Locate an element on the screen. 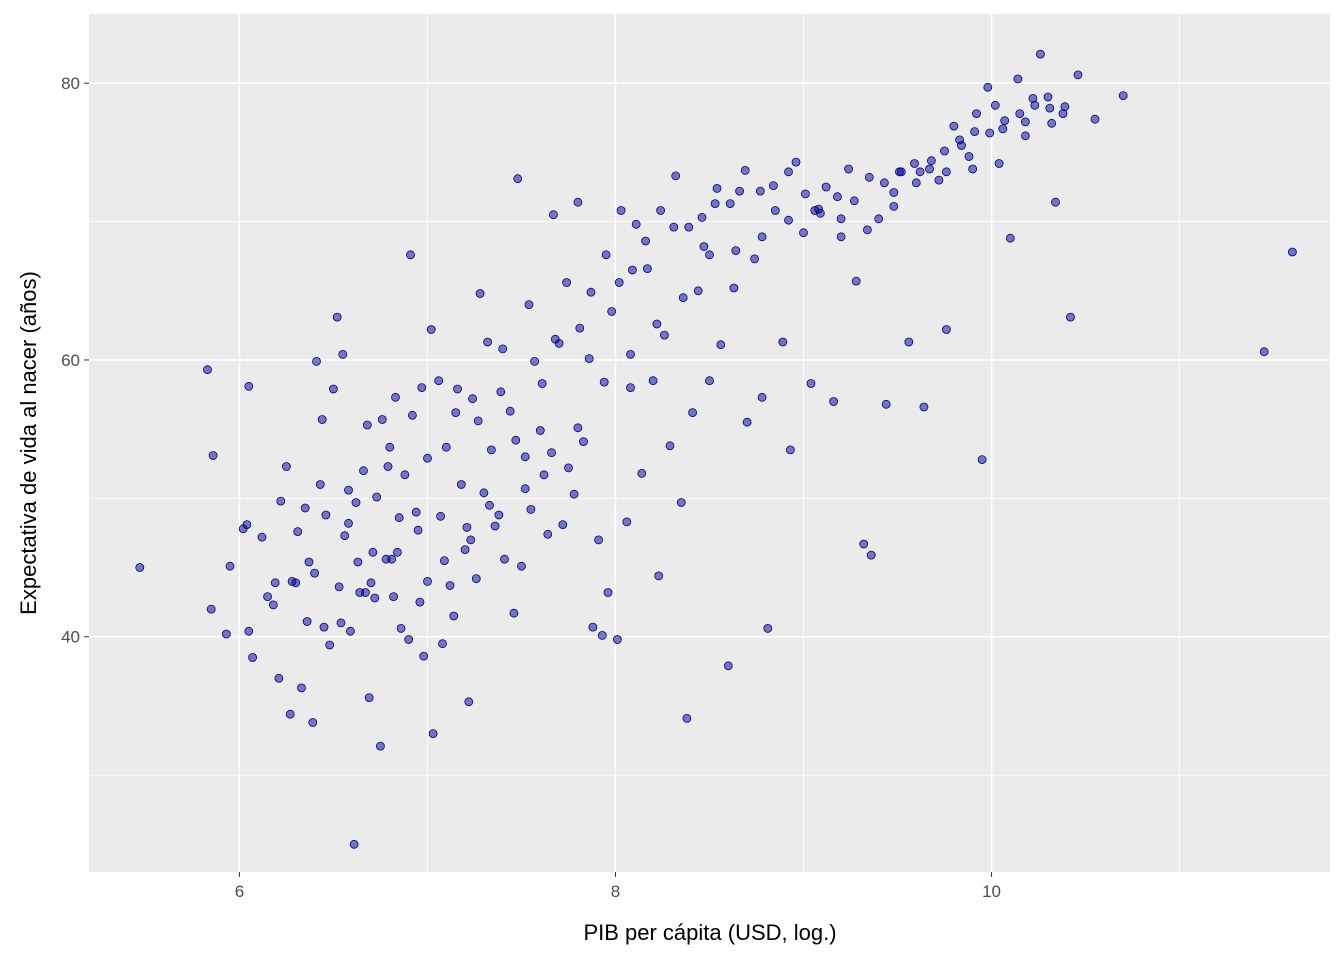 This screenshot has height=960, width=1344. x-tick-label: 10 is located at coordinates (991, 891).